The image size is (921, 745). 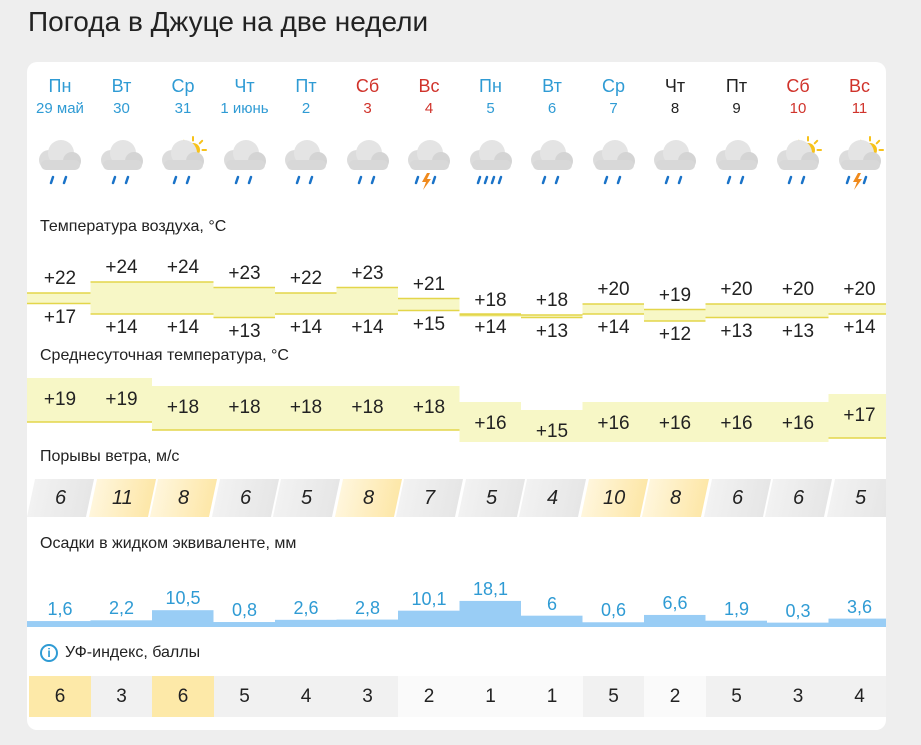 What do you see at coordinates (306, 696) in the screenshot?
I see `uv-value: 4` at bounding box center [306, 696].